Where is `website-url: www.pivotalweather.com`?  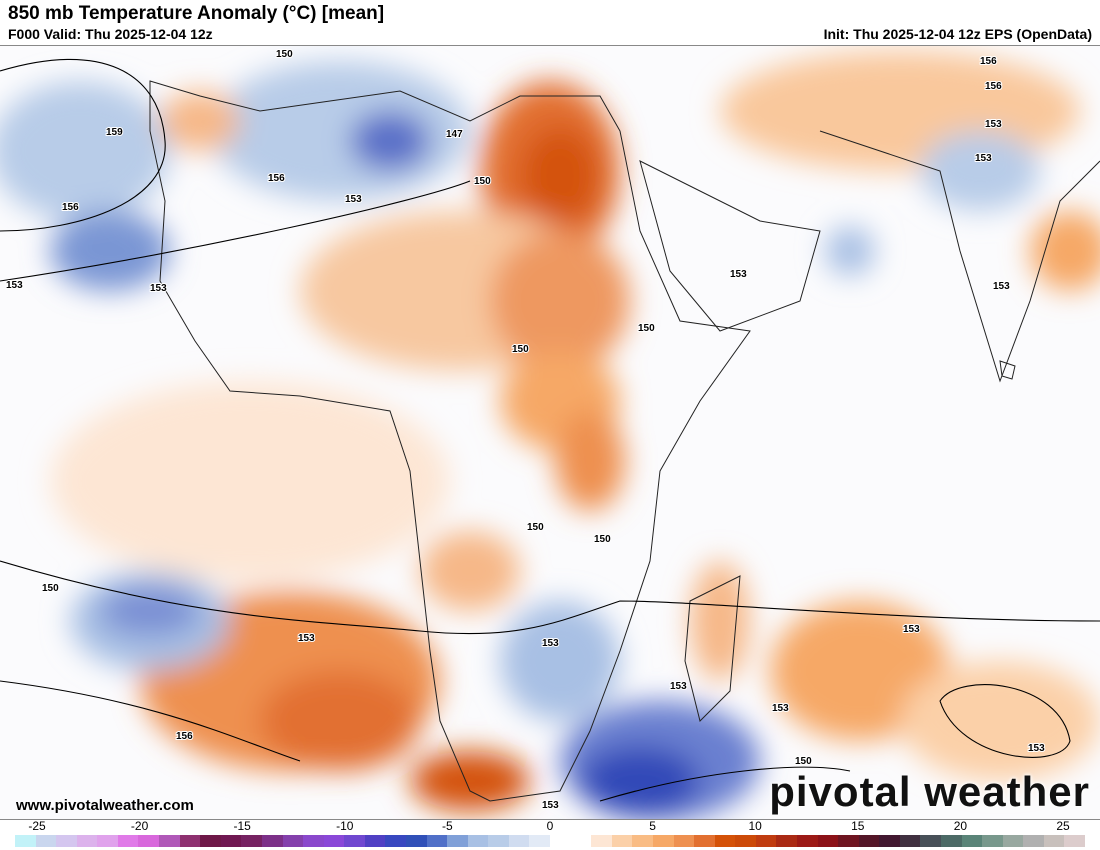
website-url: www.pivotalweather.com is located at coordinates (105, 805).